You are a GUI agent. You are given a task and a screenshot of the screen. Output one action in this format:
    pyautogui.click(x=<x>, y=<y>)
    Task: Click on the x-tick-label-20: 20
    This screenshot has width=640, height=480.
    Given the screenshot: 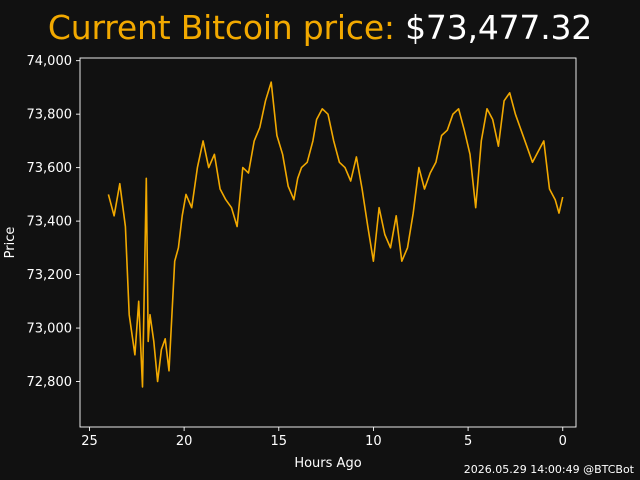 What is the action you would take?
    pyautogui.click(x=184, y=441)
    